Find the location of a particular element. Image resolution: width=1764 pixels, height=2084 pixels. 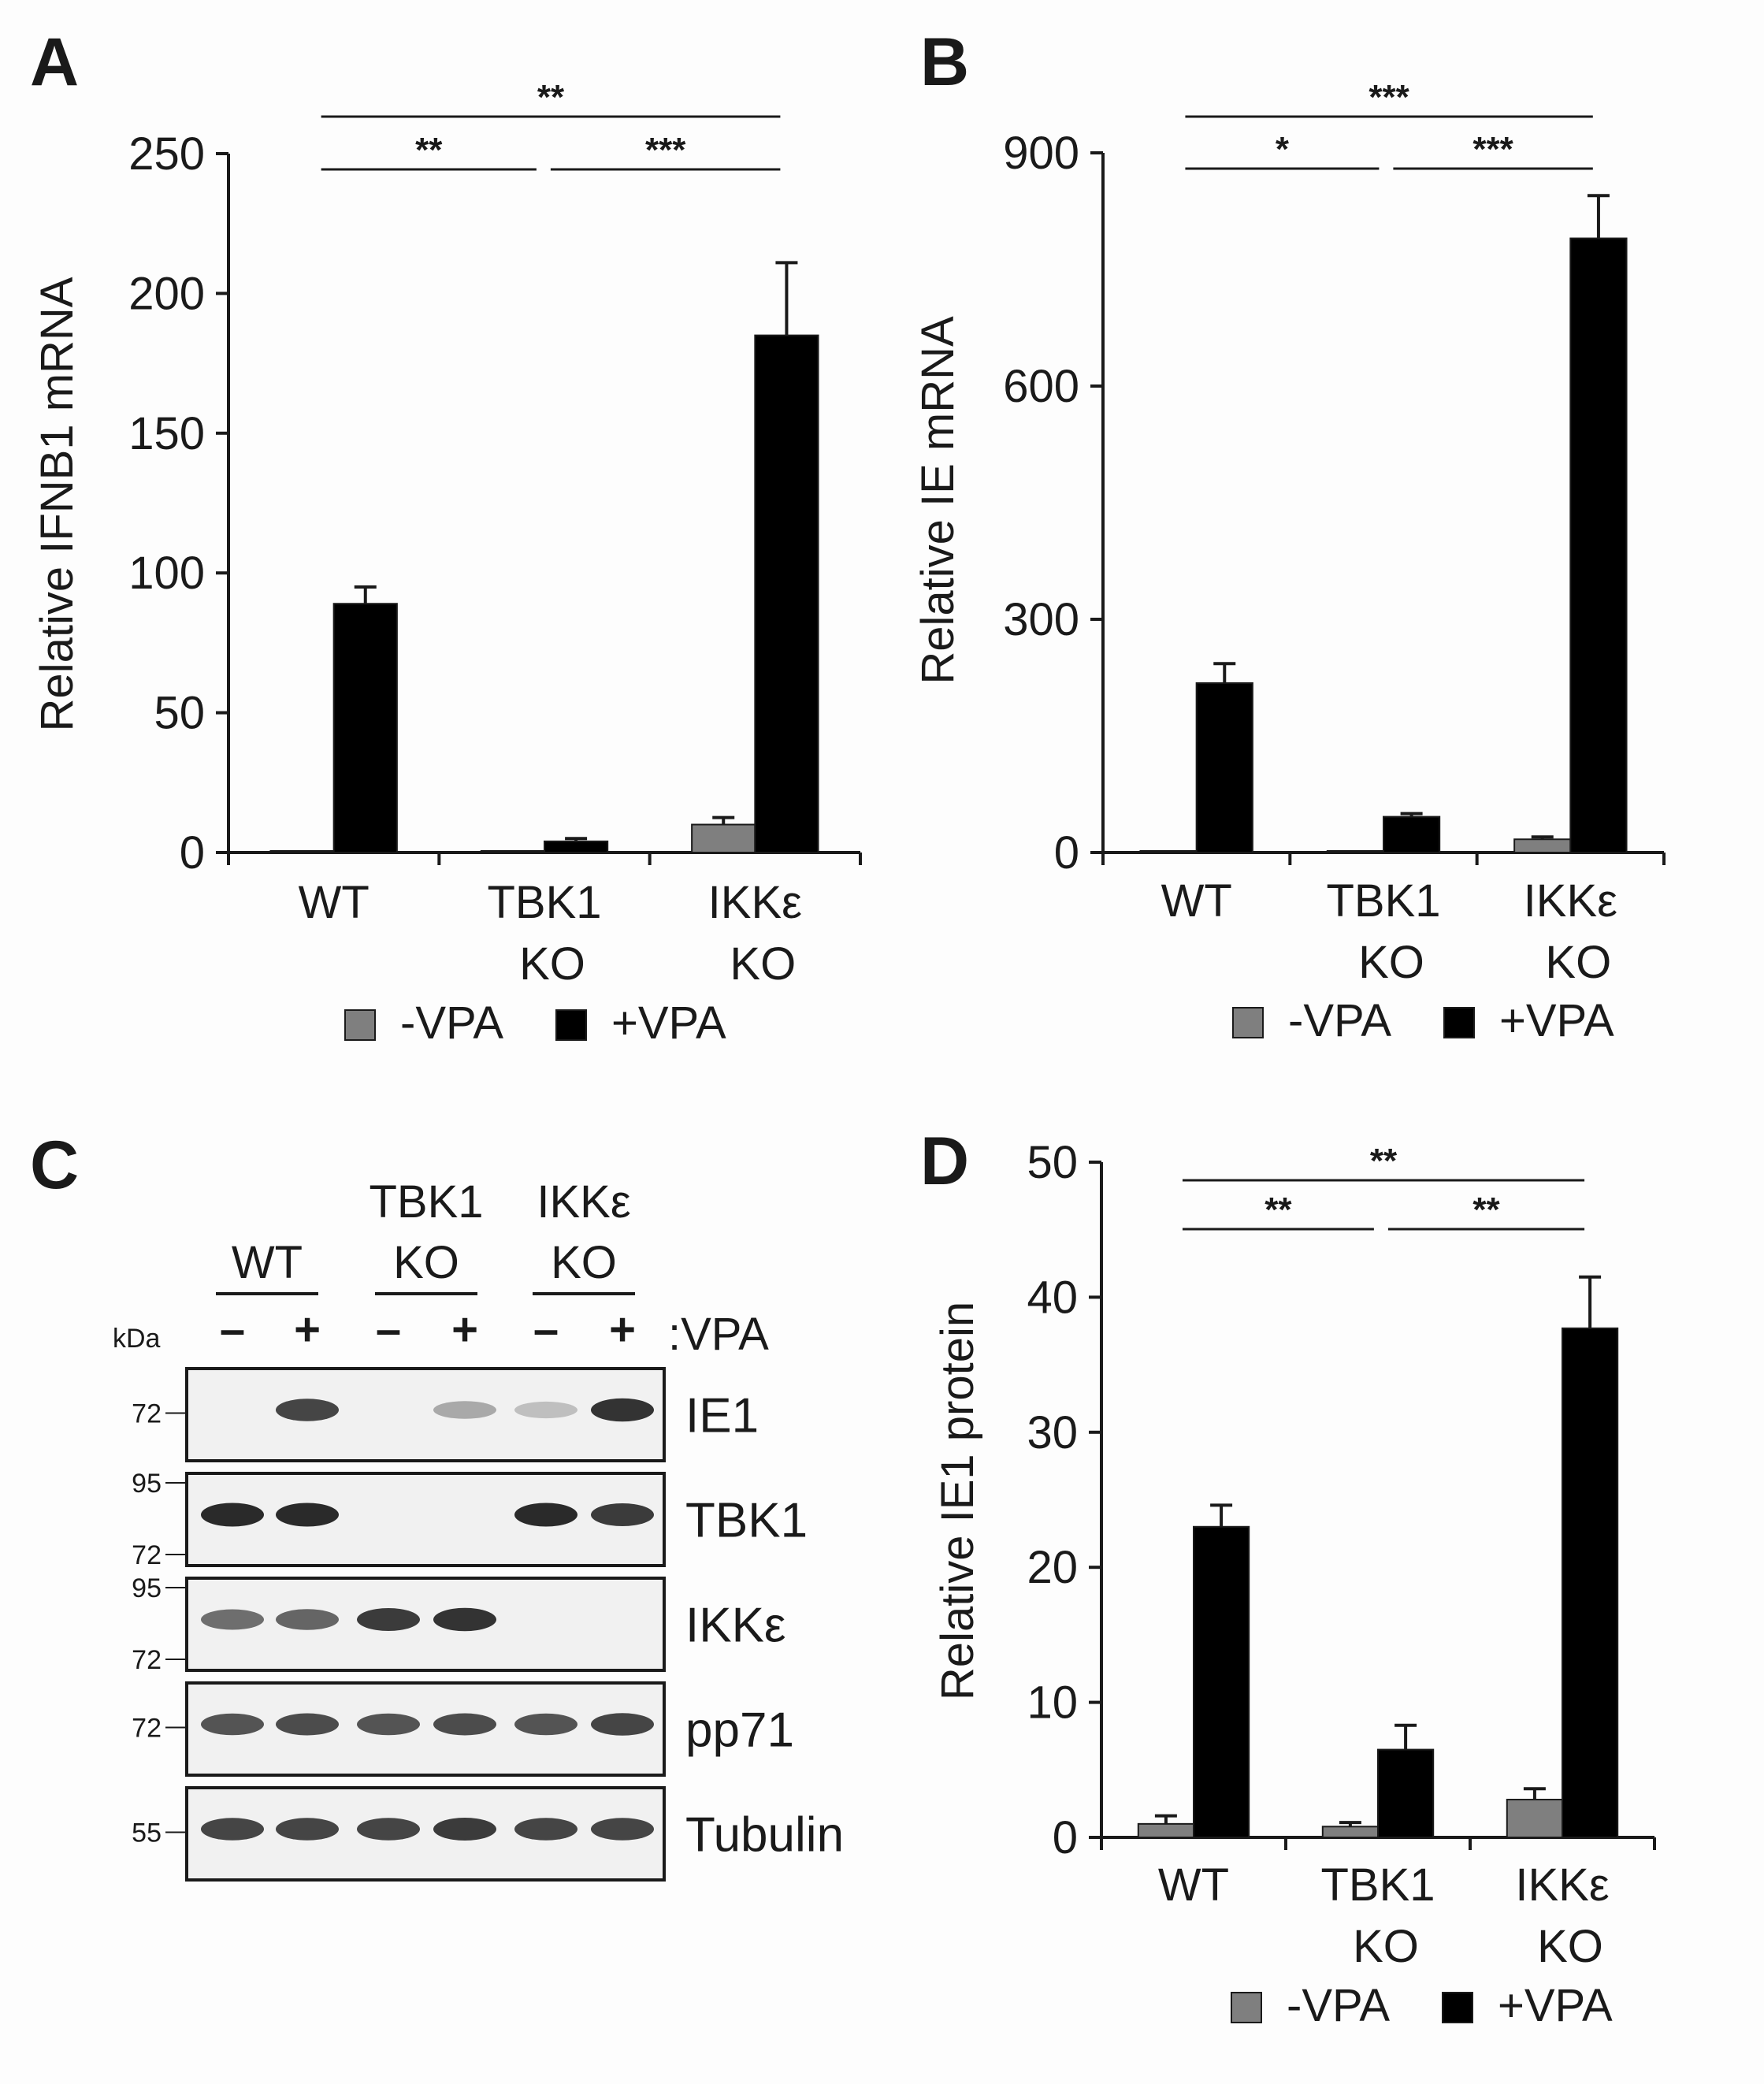

a-legend-swatch-plus is located at coordinates (571, 1025).